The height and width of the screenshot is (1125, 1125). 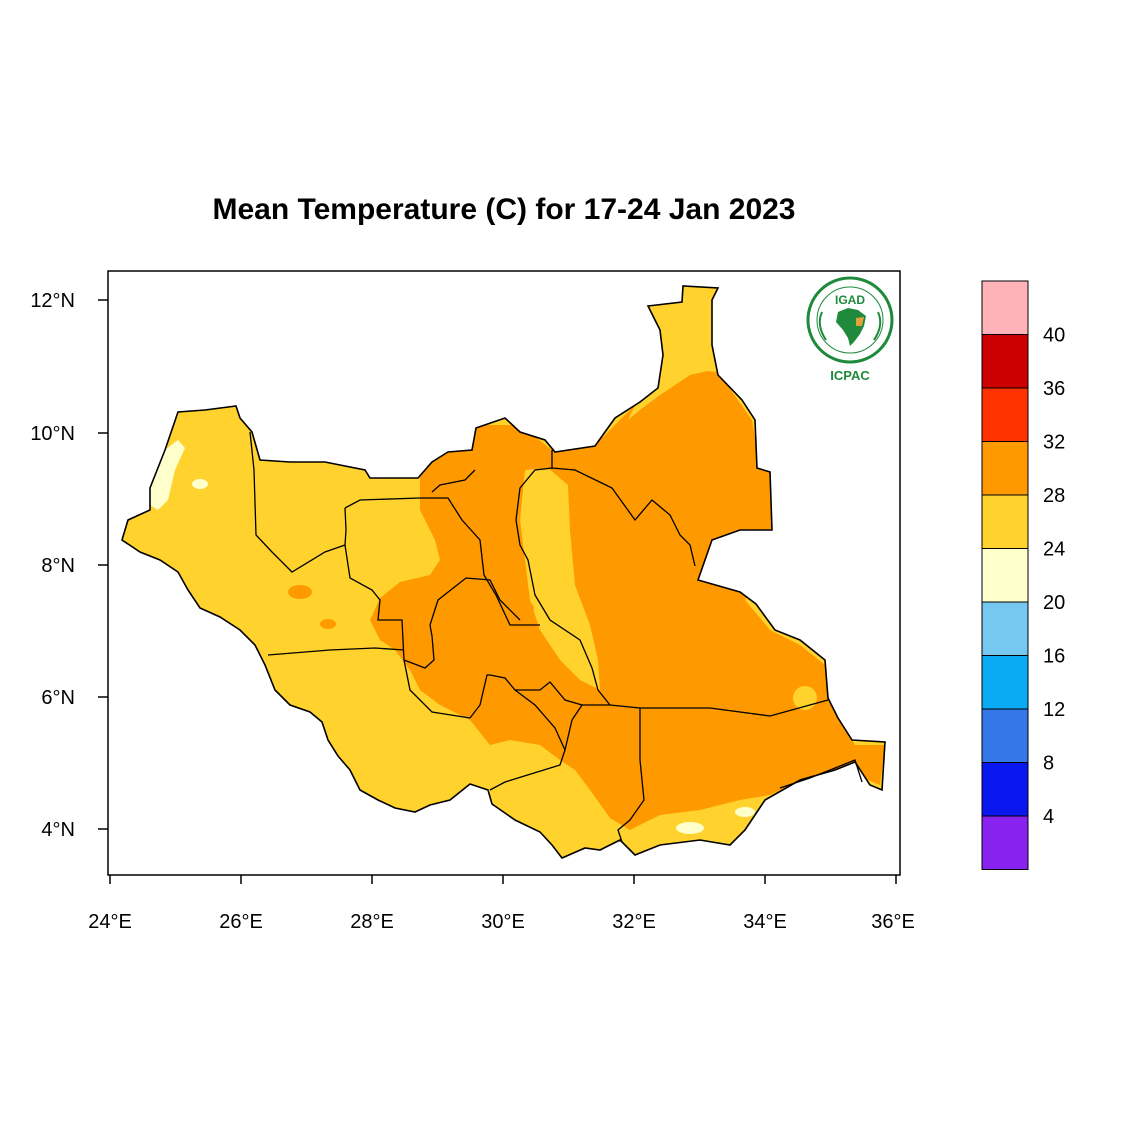 I want to click on x-tick-label-36: 36°E, so click(x=893, y=922).